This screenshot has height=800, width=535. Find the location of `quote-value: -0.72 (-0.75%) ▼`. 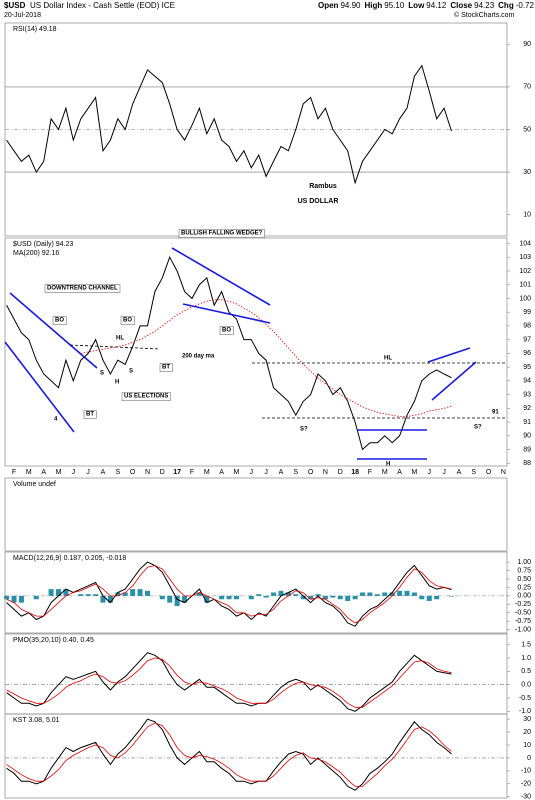

quote-value: -0.72 (-0.75%) ▼ is located at coordinates (525, 5).